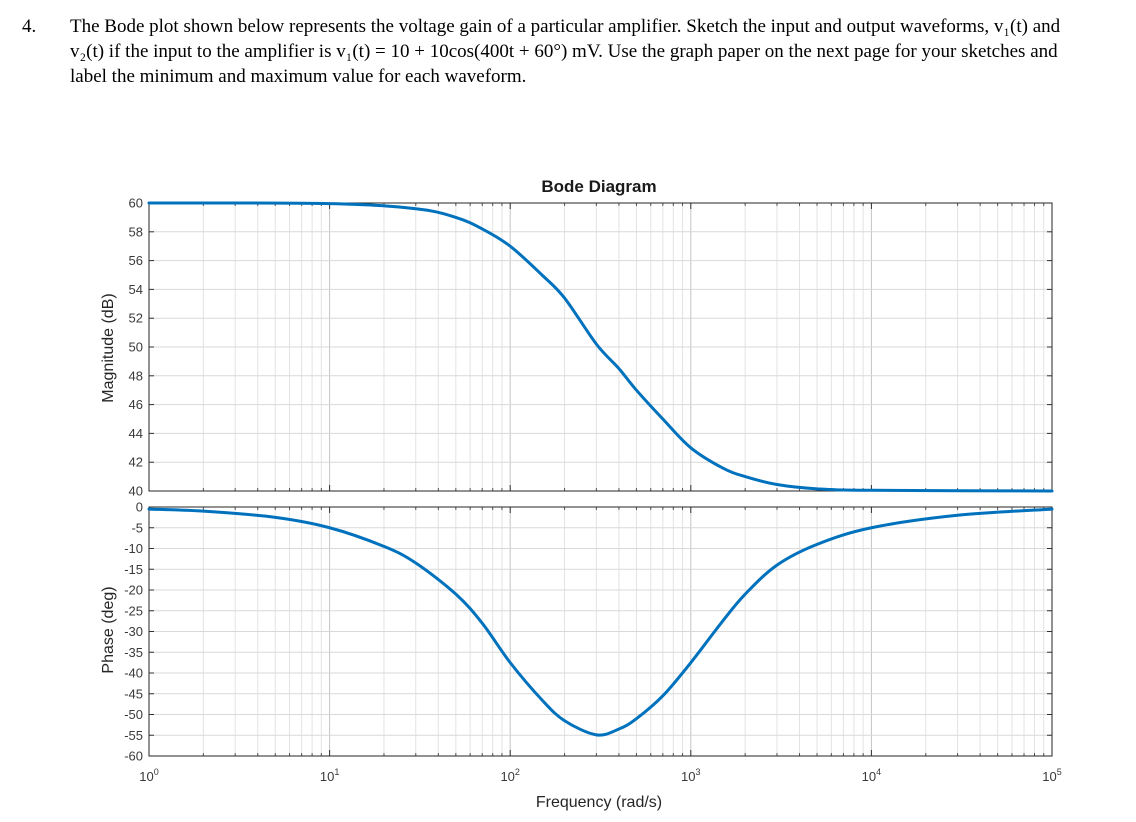 The height and width of the screenshot is (822, 1136). Describe the element at coordinates (133, 693) in the screenshot. I see `phase-y-tick-label: -45` at that location.